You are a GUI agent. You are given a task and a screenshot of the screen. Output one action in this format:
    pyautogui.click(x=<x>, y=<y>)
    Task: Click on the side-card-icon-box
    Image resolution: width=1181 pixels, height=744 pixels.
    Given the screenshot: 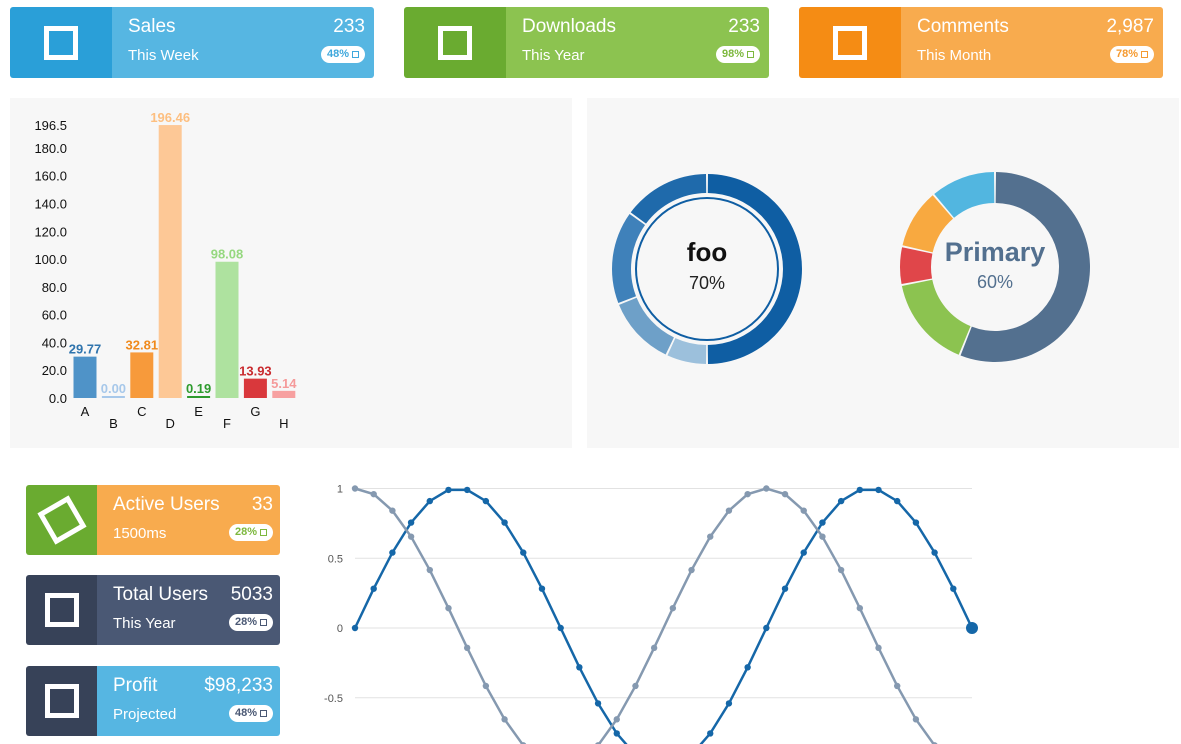 What is the action you would take?
    pyautogui.click(x=61, y=701)
    